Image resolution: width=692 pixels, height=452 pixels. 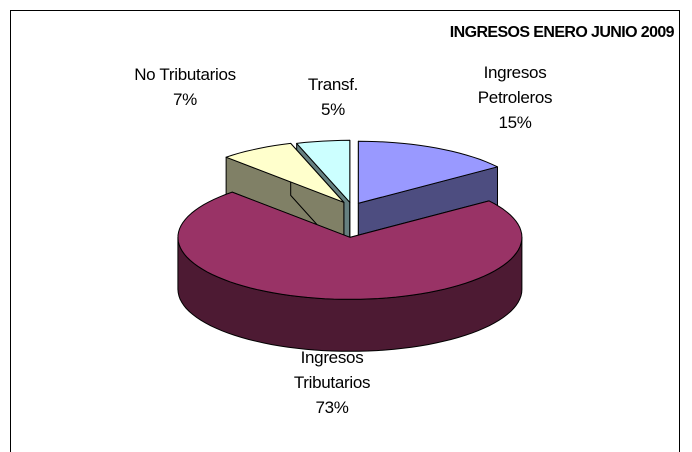 What do you see at coordinates (185, 74) in the screenshot?
I see `category-label: No Tributarios` at bounding box center [185, 74].